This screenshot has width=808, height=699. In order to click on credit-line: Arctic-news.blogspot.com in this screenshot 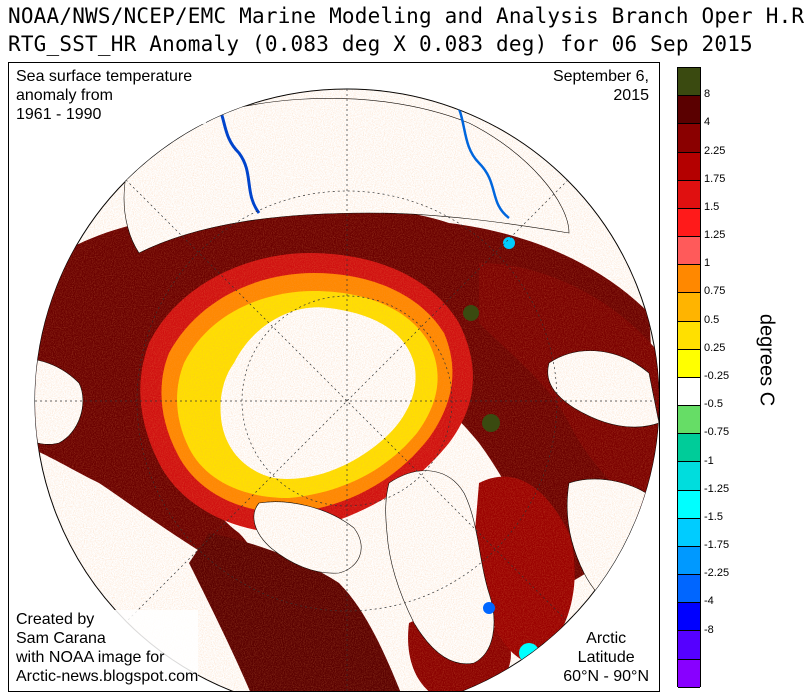, I will do `click(107, 676)`.